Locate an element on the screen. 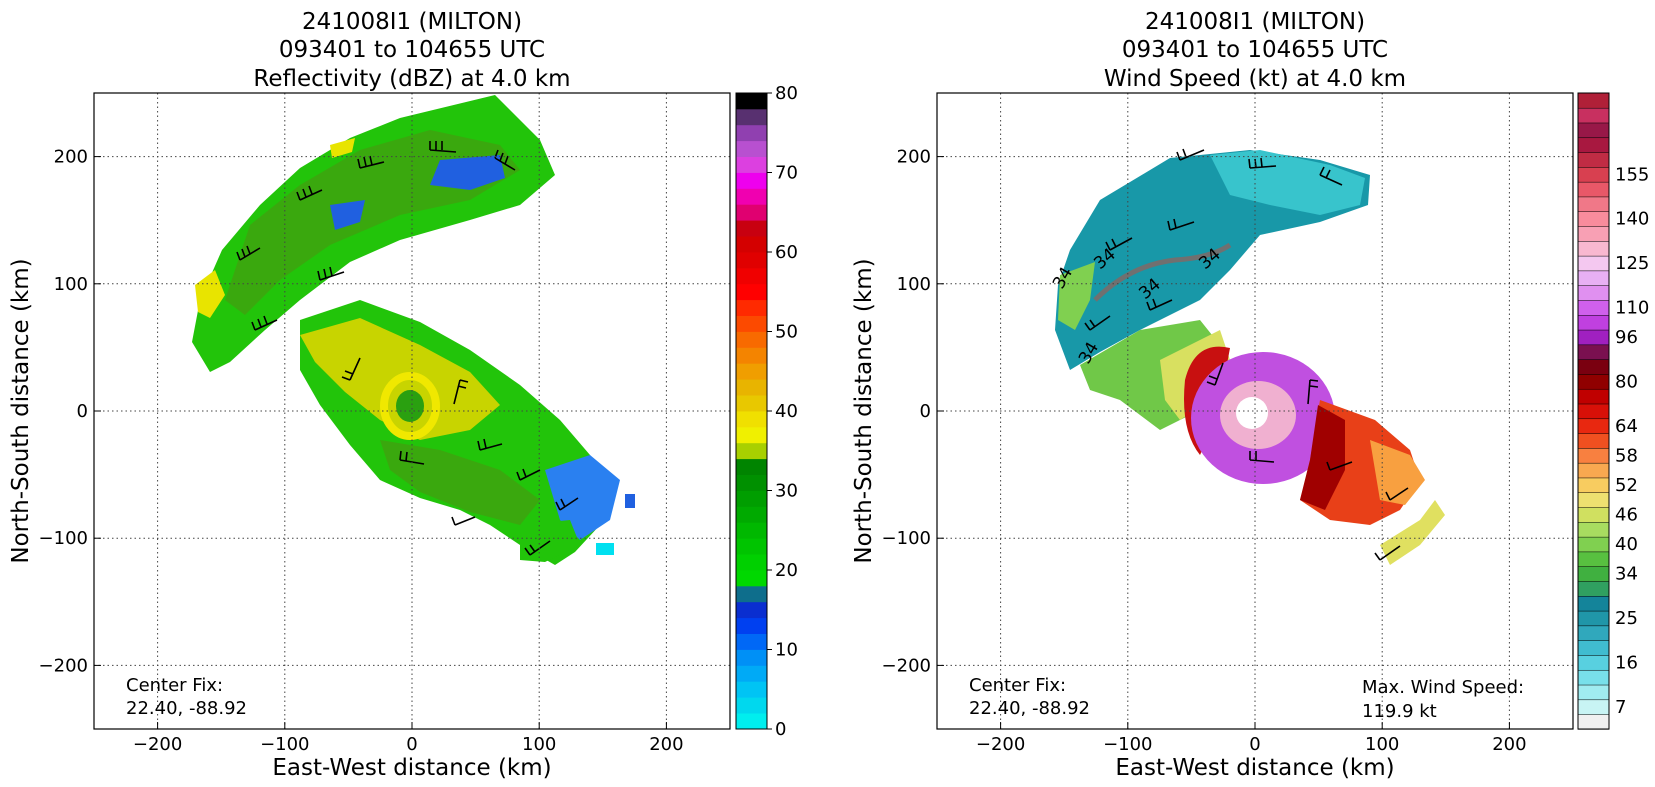 This screenshot has height=787, width=1655. reflectivity-y-tick-label: −200 is located at coordinates (63, 665).